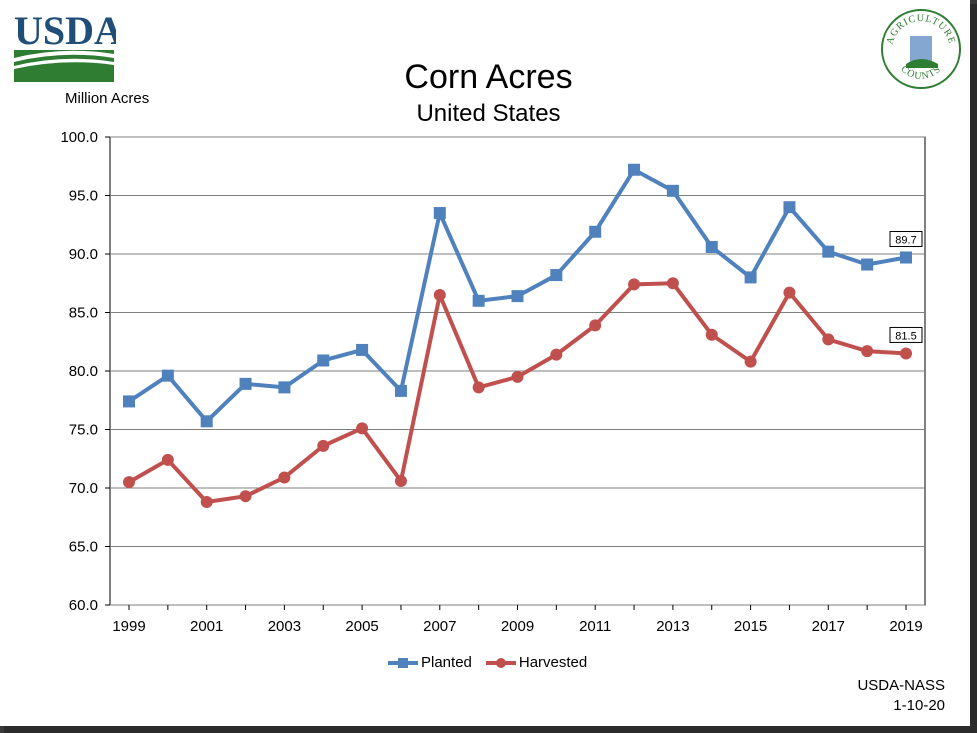 Image resolution: width=977 pixels, height=733 pixels. What do you see at coordinates (905, 626) in the screenshot?
I see `x-tick-label: 2019` at bounding box center [905, 626].